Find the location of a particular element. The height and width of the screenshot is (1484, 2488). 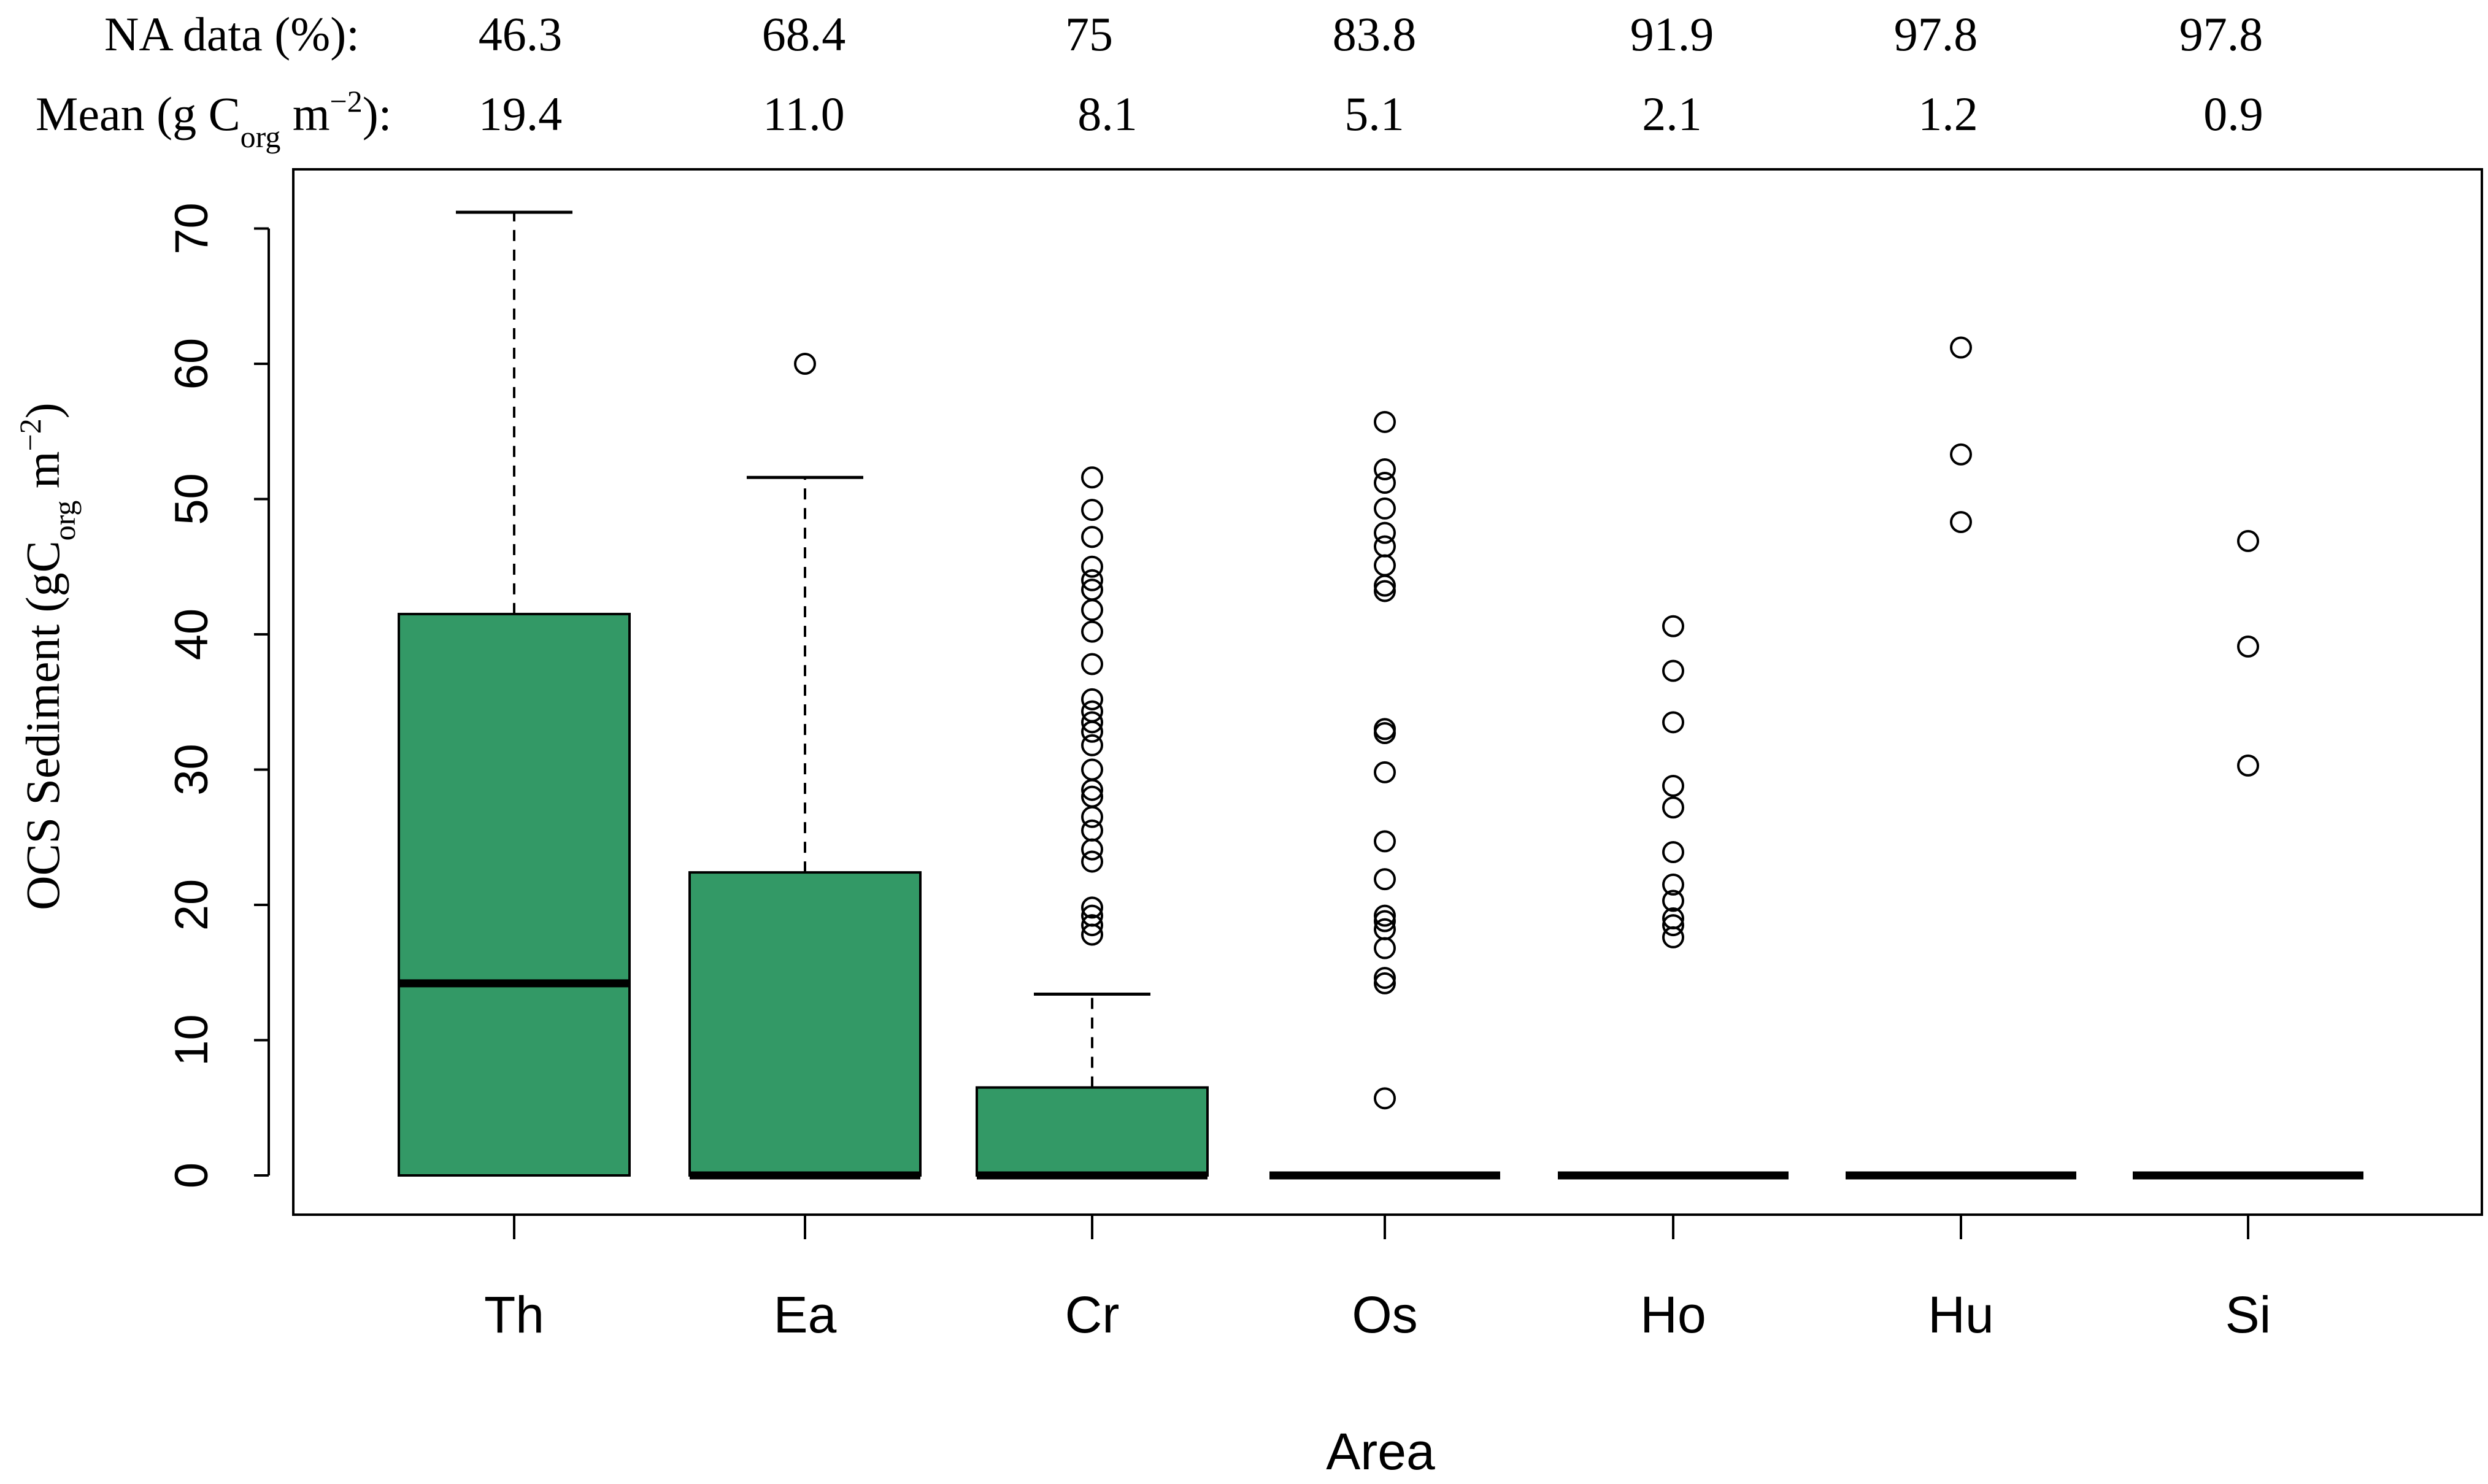

na-value: 75 is located at coordinates (1089, 34).